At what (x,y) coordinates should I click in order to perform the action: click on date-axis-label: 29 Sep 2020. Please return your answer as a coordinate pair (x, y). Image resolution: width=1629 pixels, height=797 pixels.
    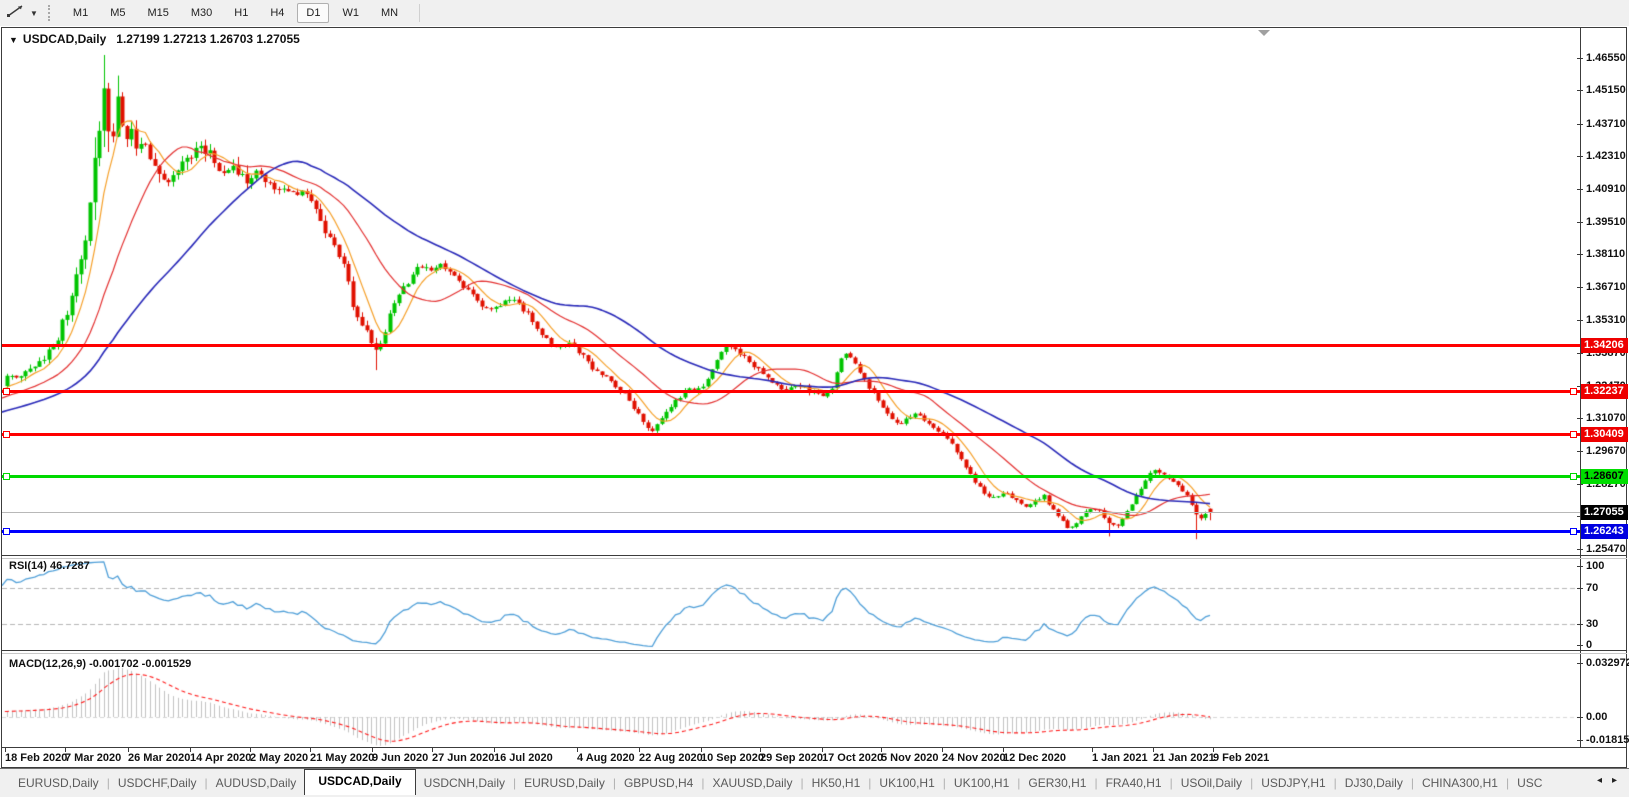
    Looking at the image, I should click on (791, 758).